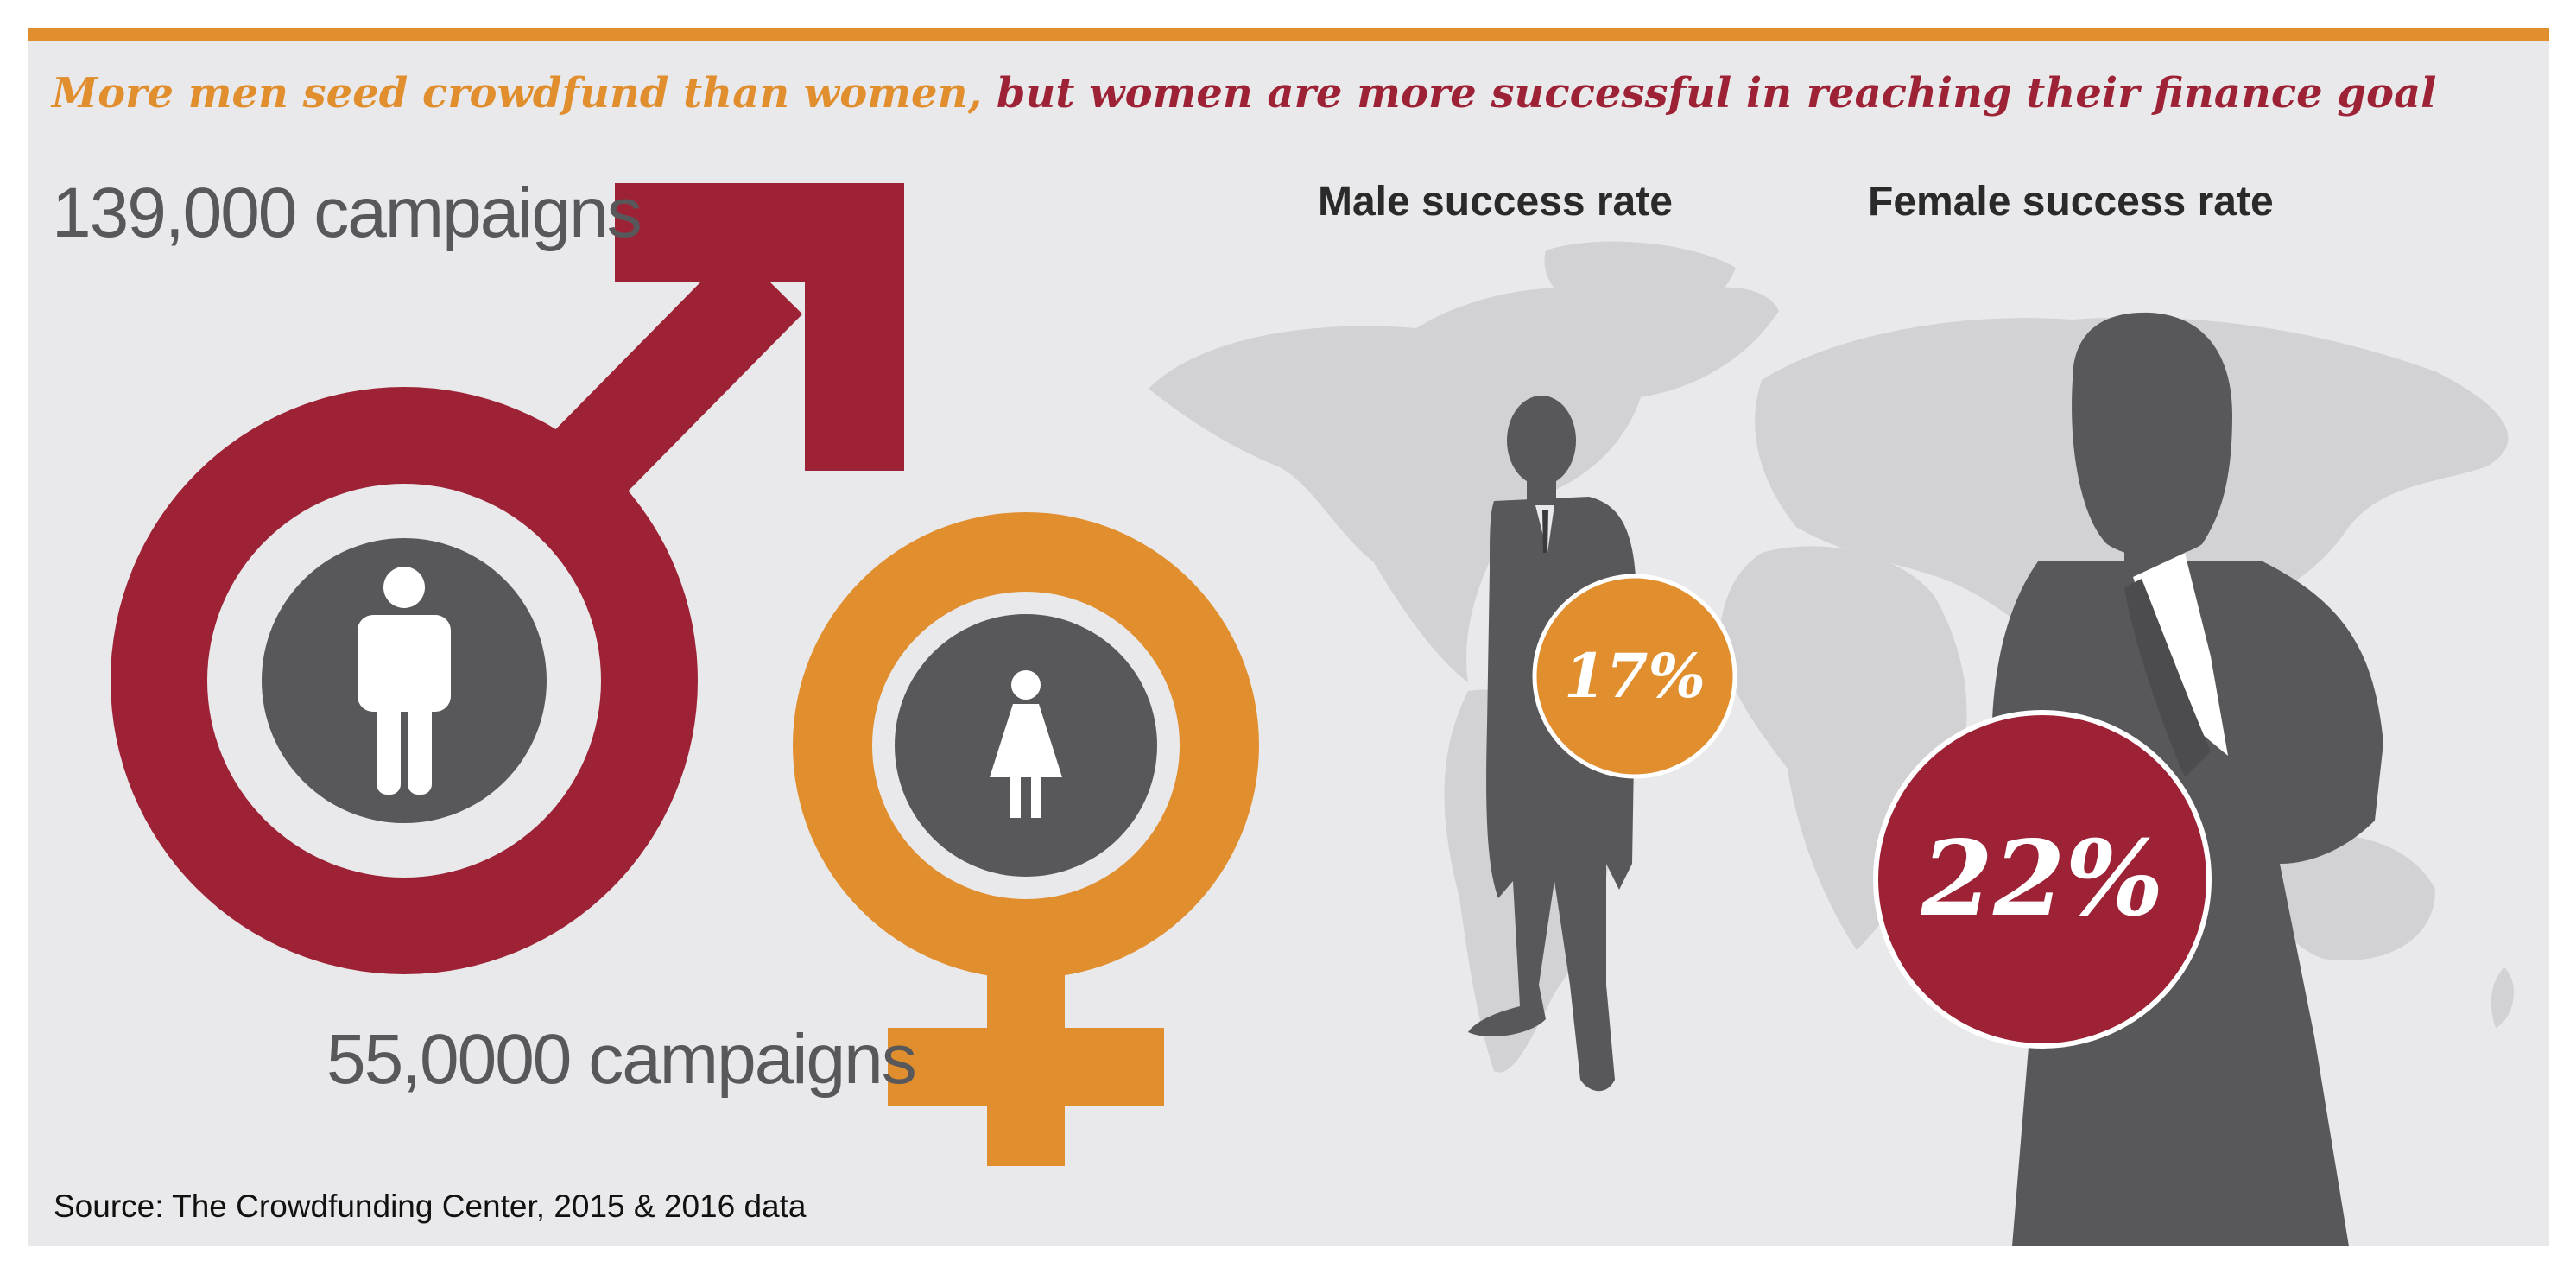 The image size is (2576, 1274). Describe the element at coordinates (2071, 202) in the screenshot. I see `female-success-heading: Female success rate` at that location.